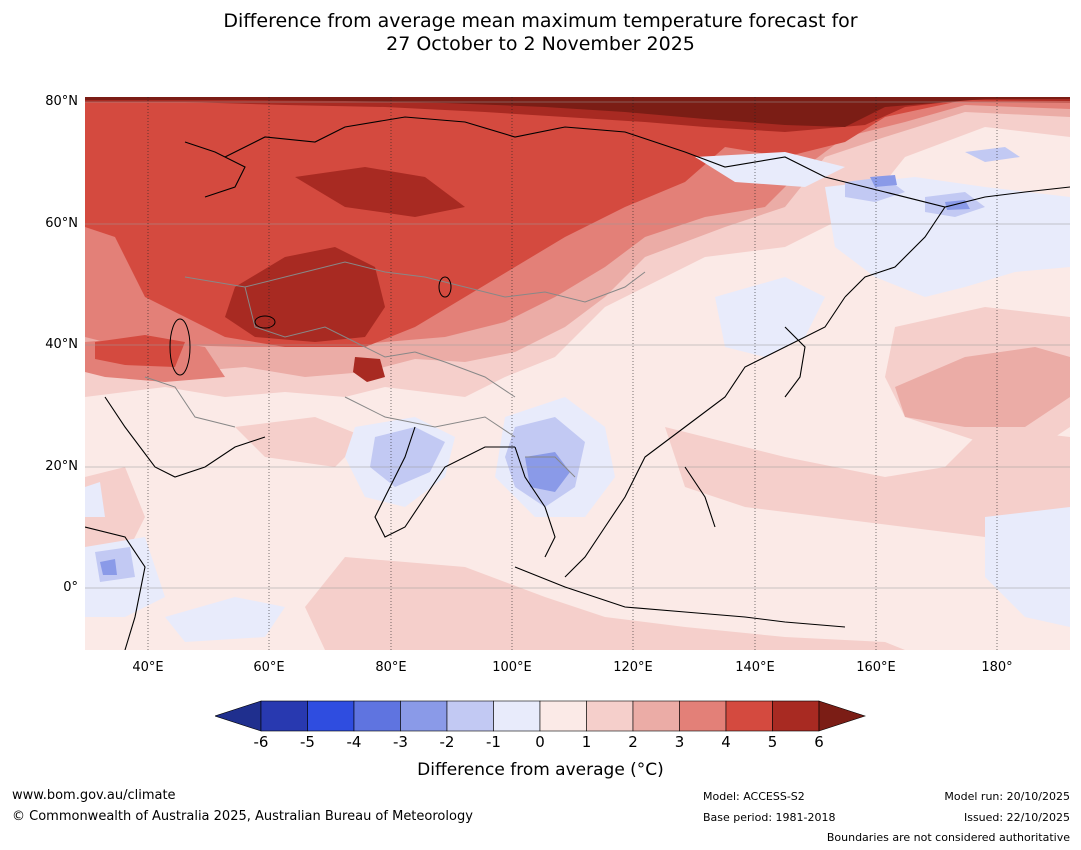 This screenshot has width=1081, height=850. What do you see at coordinates (493, 742) in the screenshot?
I see `colorbar-tick: -1` at bounding box center [493, 742].